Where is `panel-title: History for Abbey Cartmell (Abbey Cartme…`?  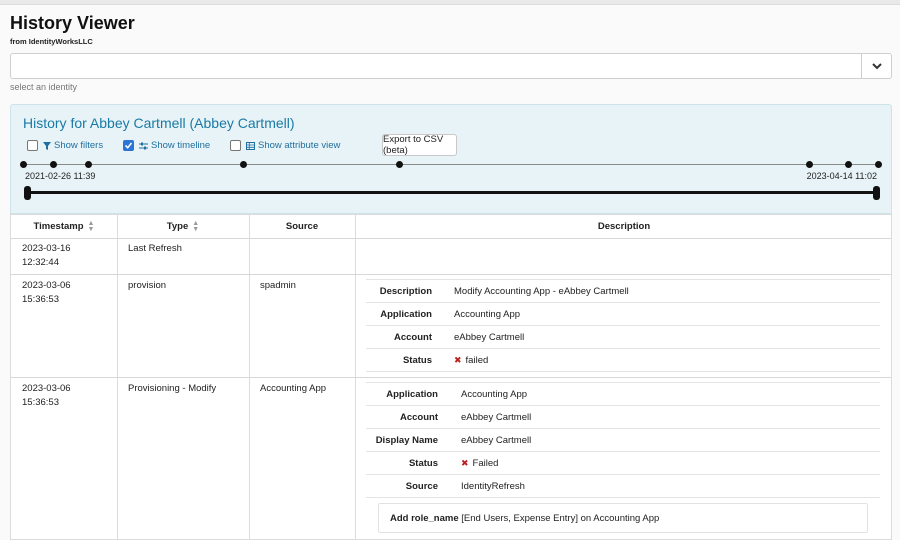
panel-title: History for Abbey Cartmell (Abbey Cartme… is located at coordinates (159, 123).